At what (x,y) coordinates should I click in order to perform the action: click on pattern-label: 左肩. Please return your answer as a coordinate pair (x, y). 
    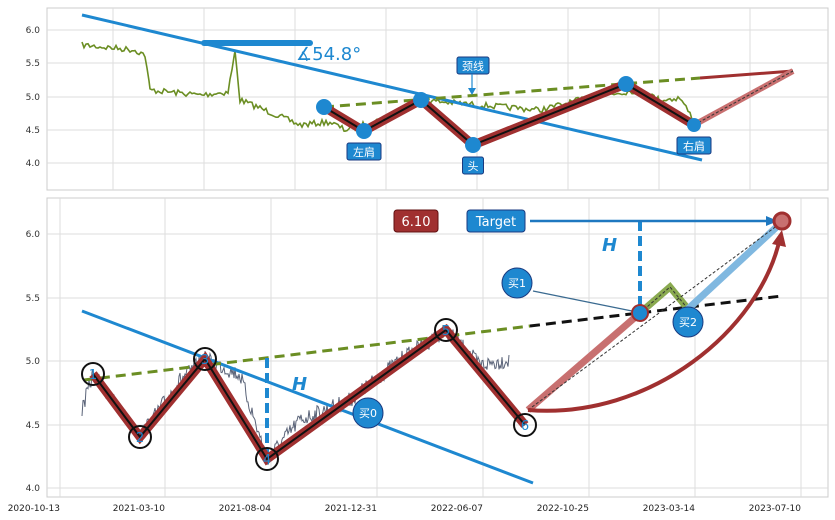
    Looking at the image, I should click on (364, 152).